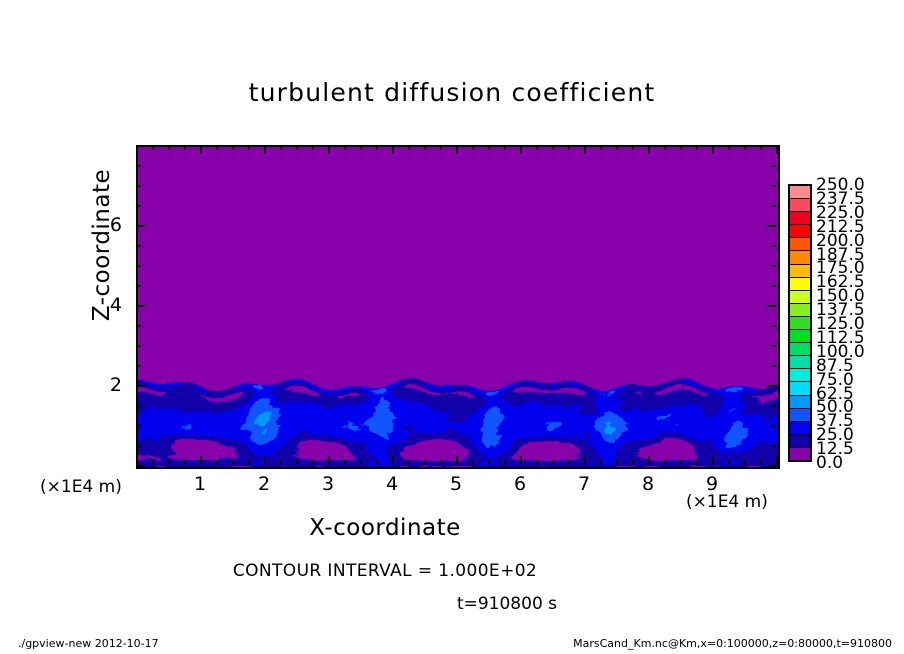  Describe the element at coordinates (835, 449) in the screenshot. I see `colorbar-tick-label: 12.5` at that location.